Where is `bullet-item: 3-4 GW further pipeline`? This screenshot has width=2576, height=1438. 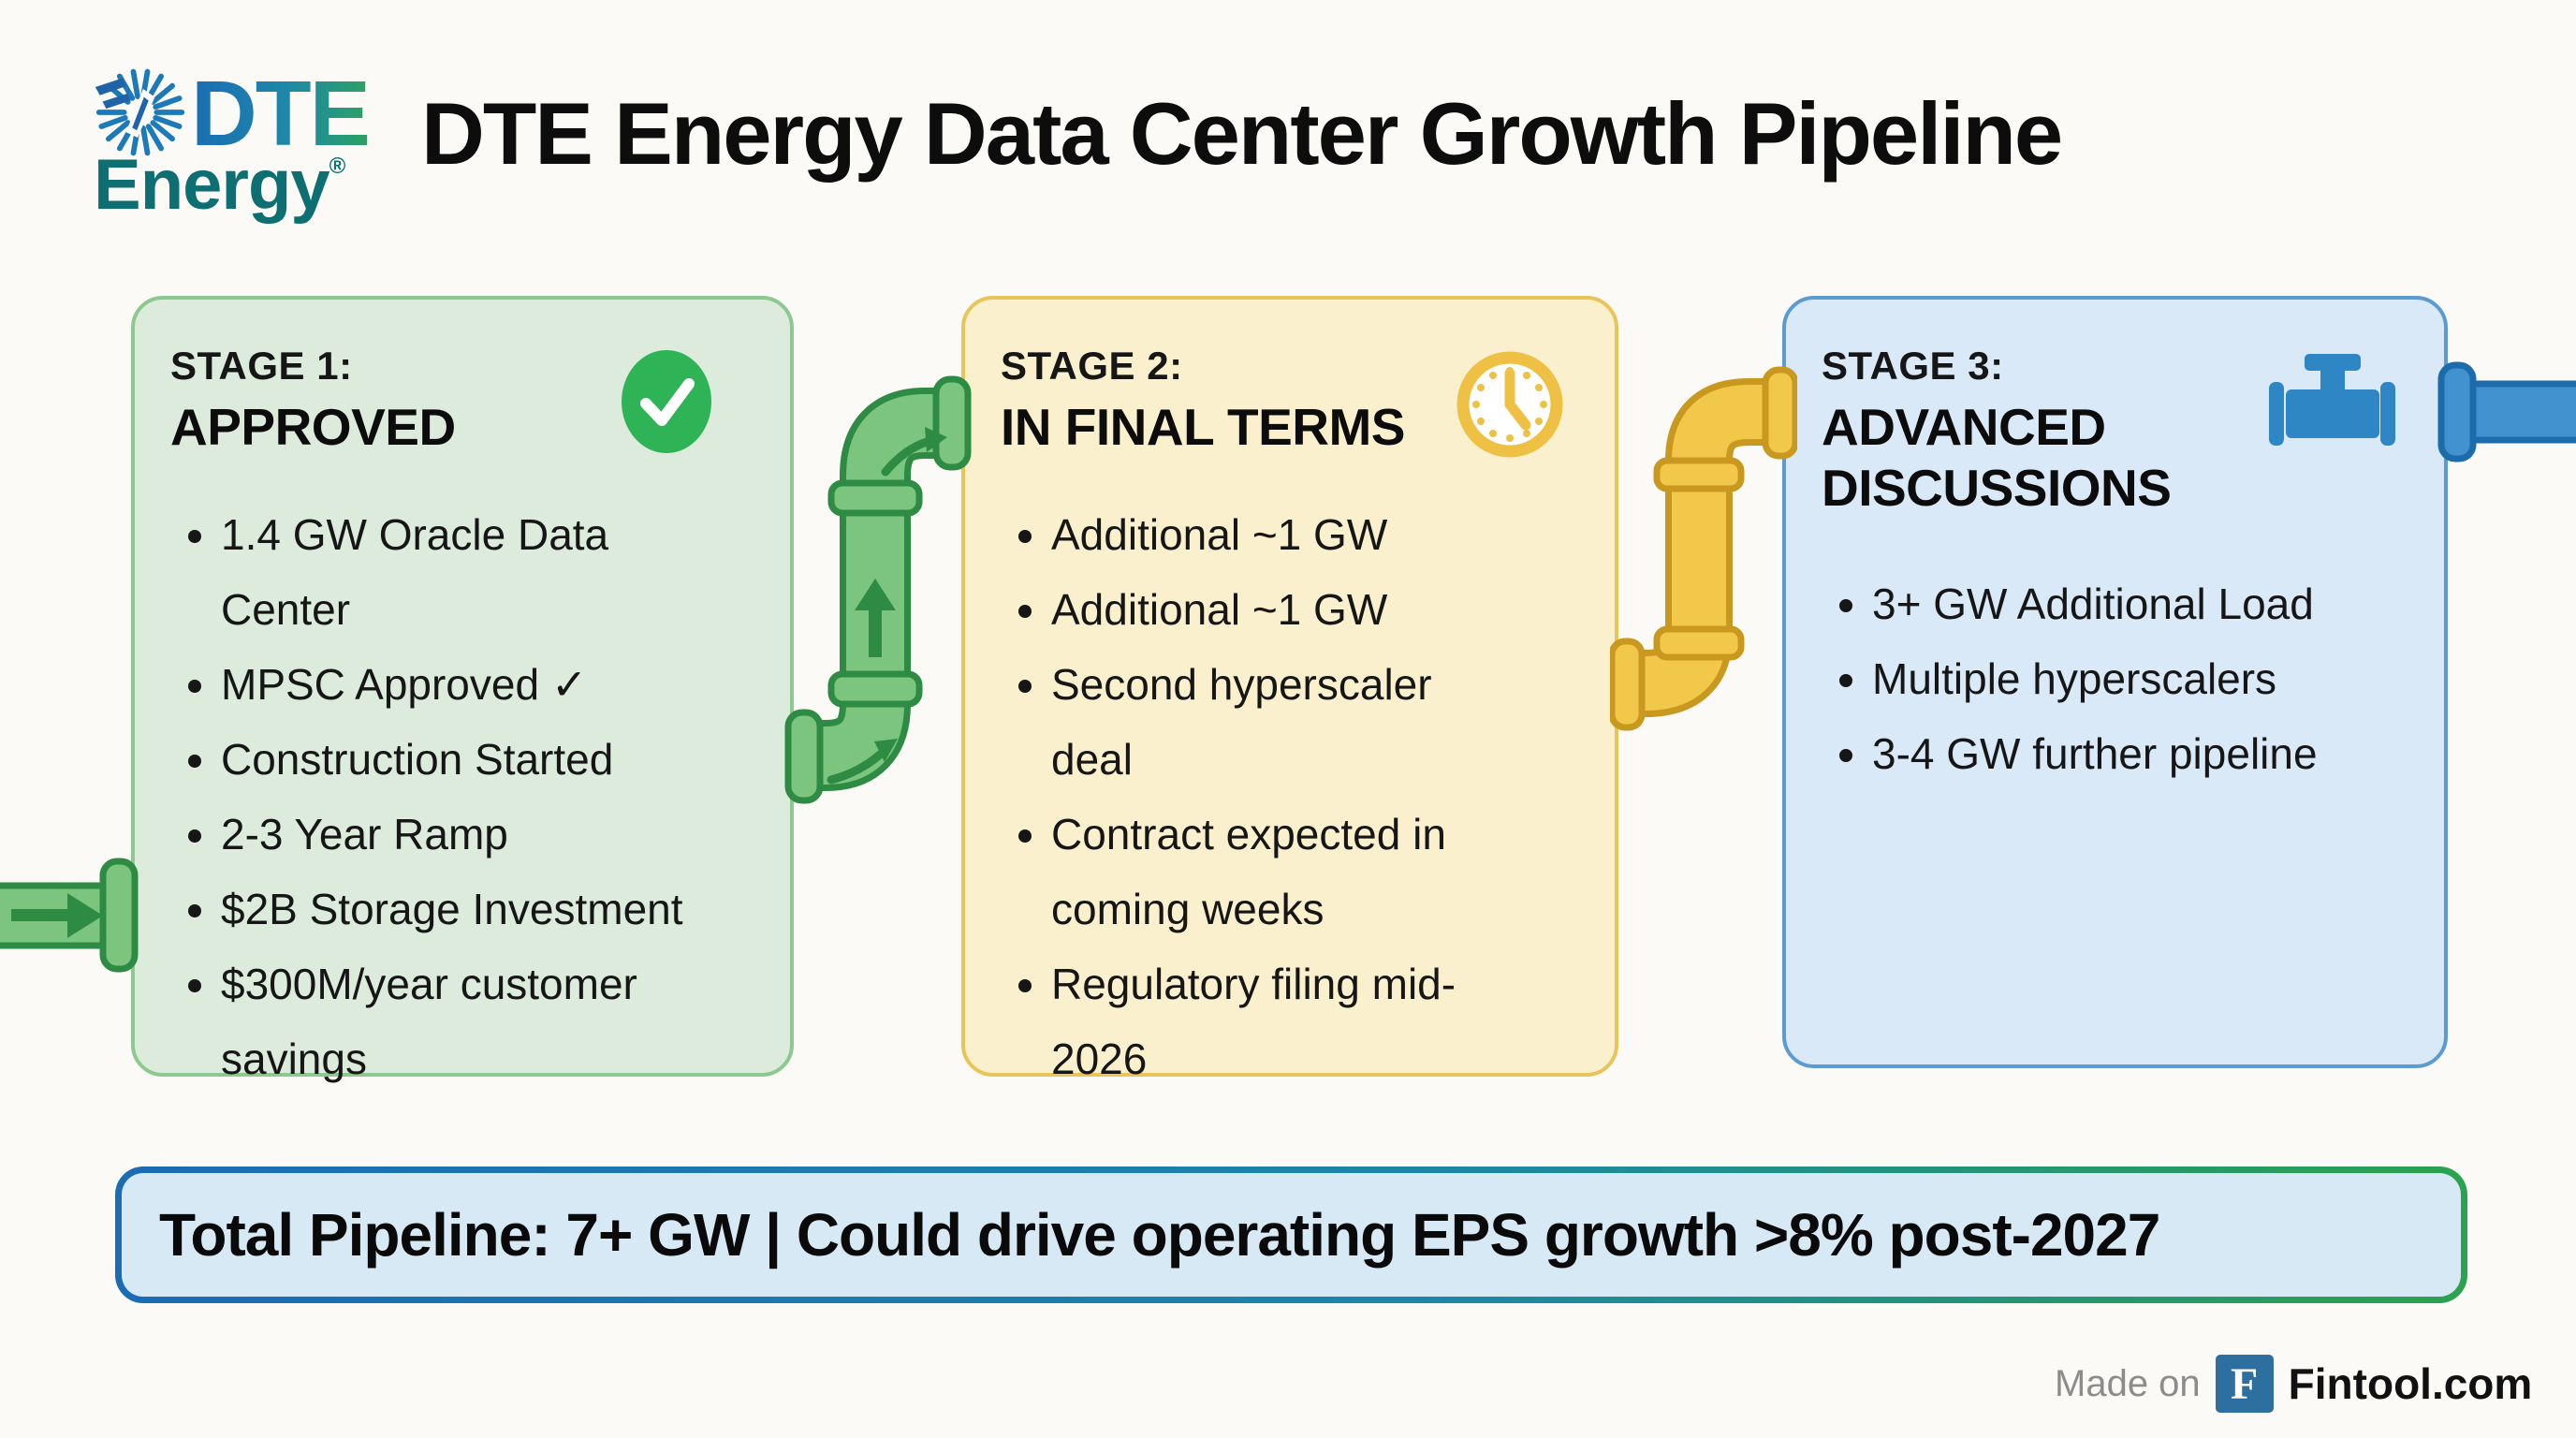
bullet-item: 3-4 GW further pipeline is located at coordinates (2115, 753).